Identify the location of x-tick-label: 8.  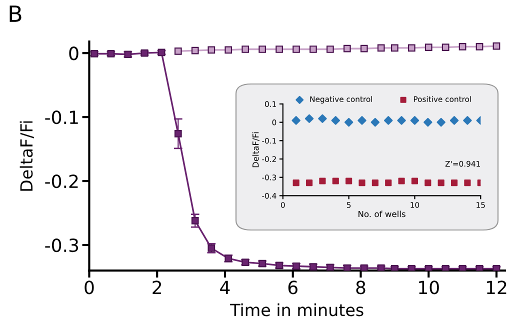
(361, 287).